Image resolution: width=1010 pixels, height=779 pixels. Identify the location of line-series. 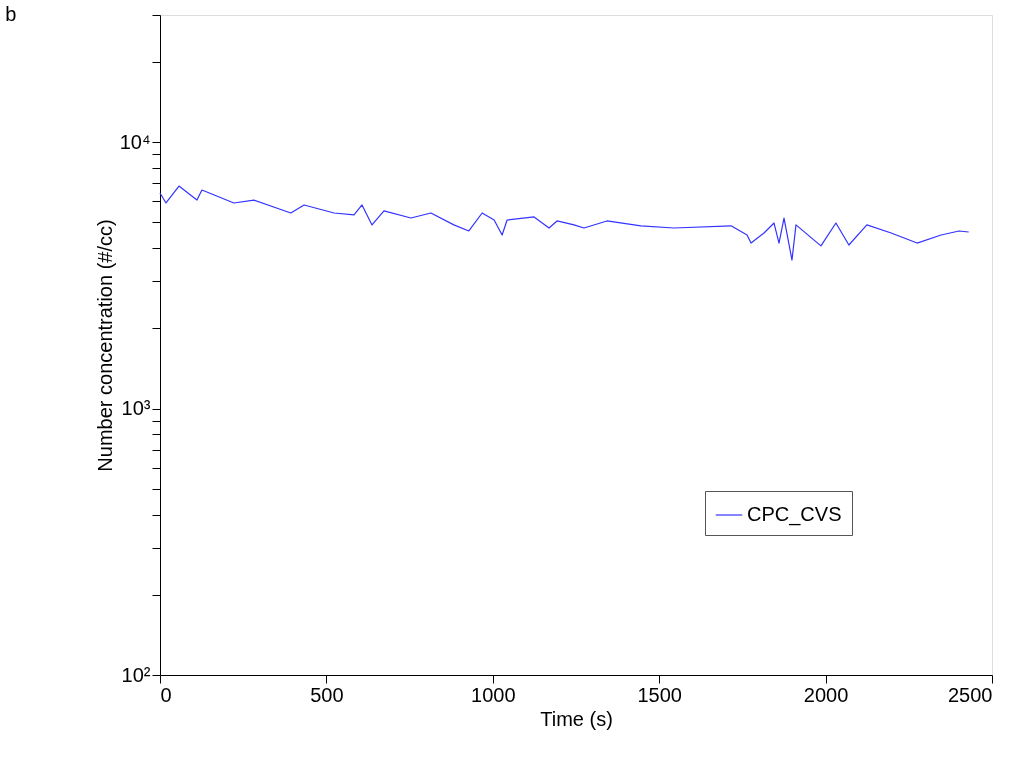
(564, 223).